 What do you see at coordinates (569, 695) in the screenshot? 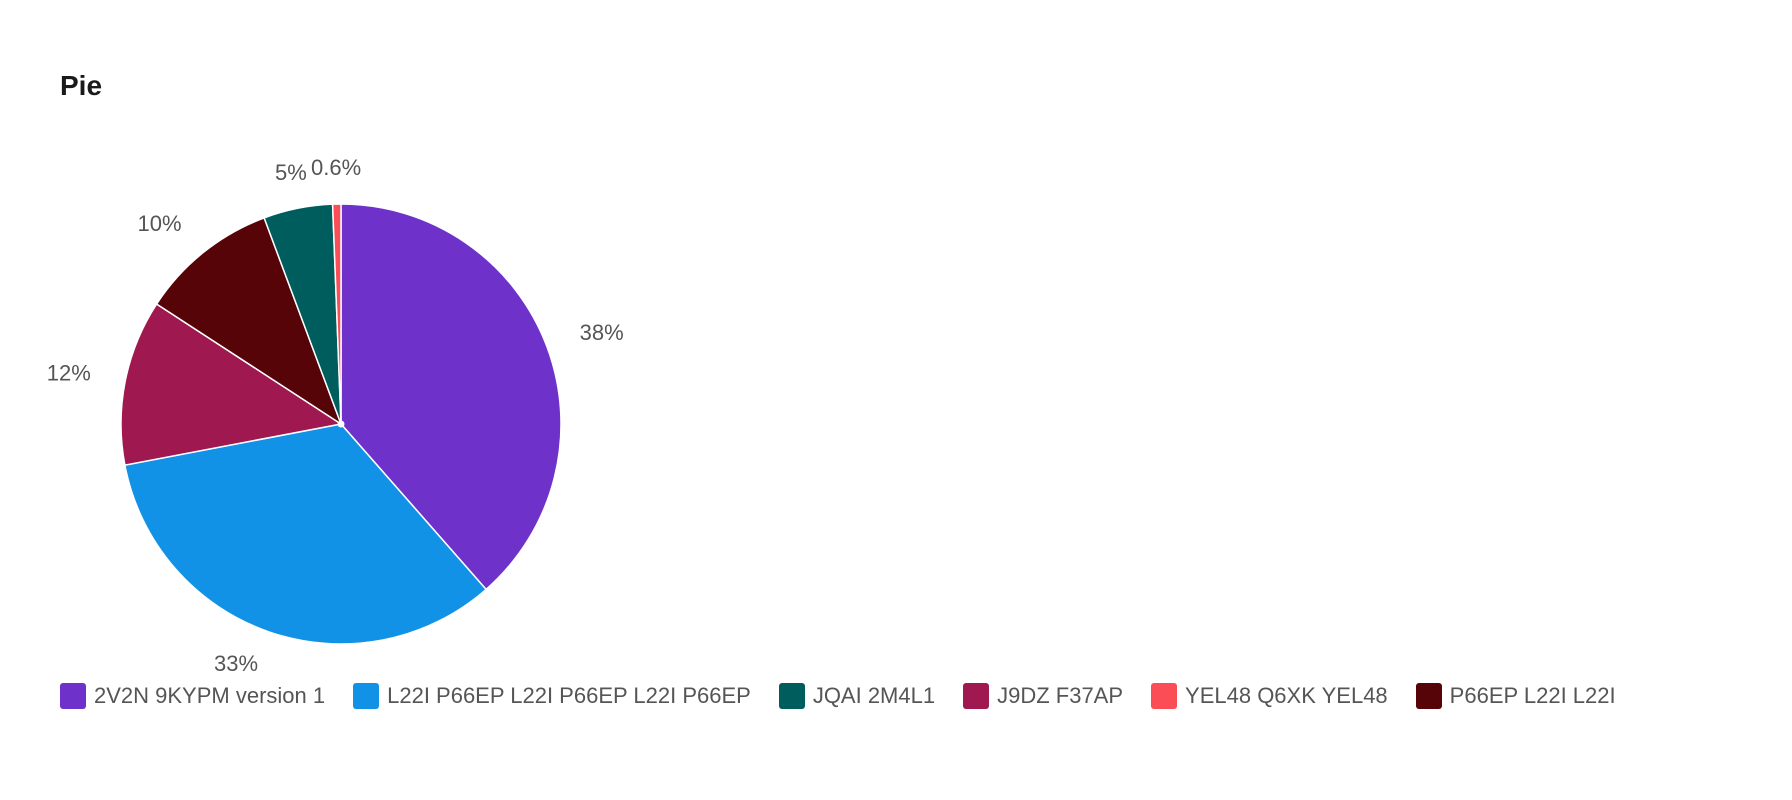
I see `legend-label: L22I P66EP L22I P66EP L22I P66EP` at bounding box center [569, 695].